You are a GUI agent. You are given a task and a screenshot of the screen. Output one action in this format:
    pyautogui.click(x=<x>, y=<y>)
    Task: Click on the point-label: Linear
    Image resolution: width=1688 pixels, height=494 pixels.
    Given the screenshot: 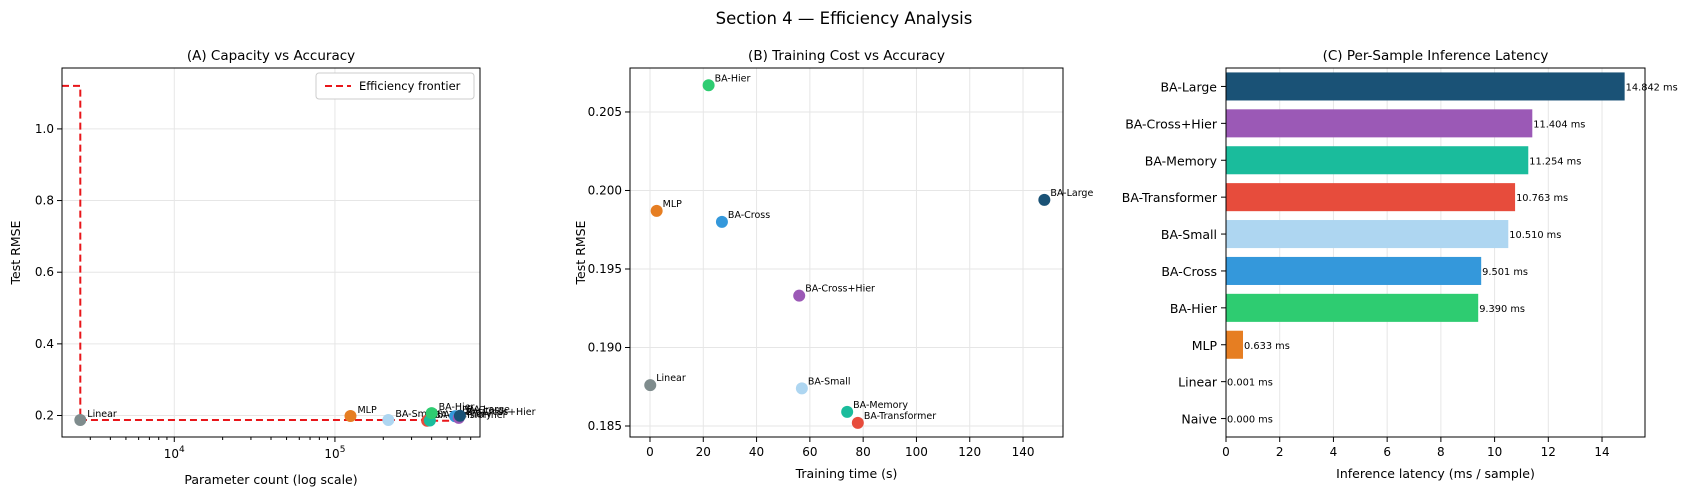 What is the action you would take?
    pyautogui.click(x=102, y=414)
    